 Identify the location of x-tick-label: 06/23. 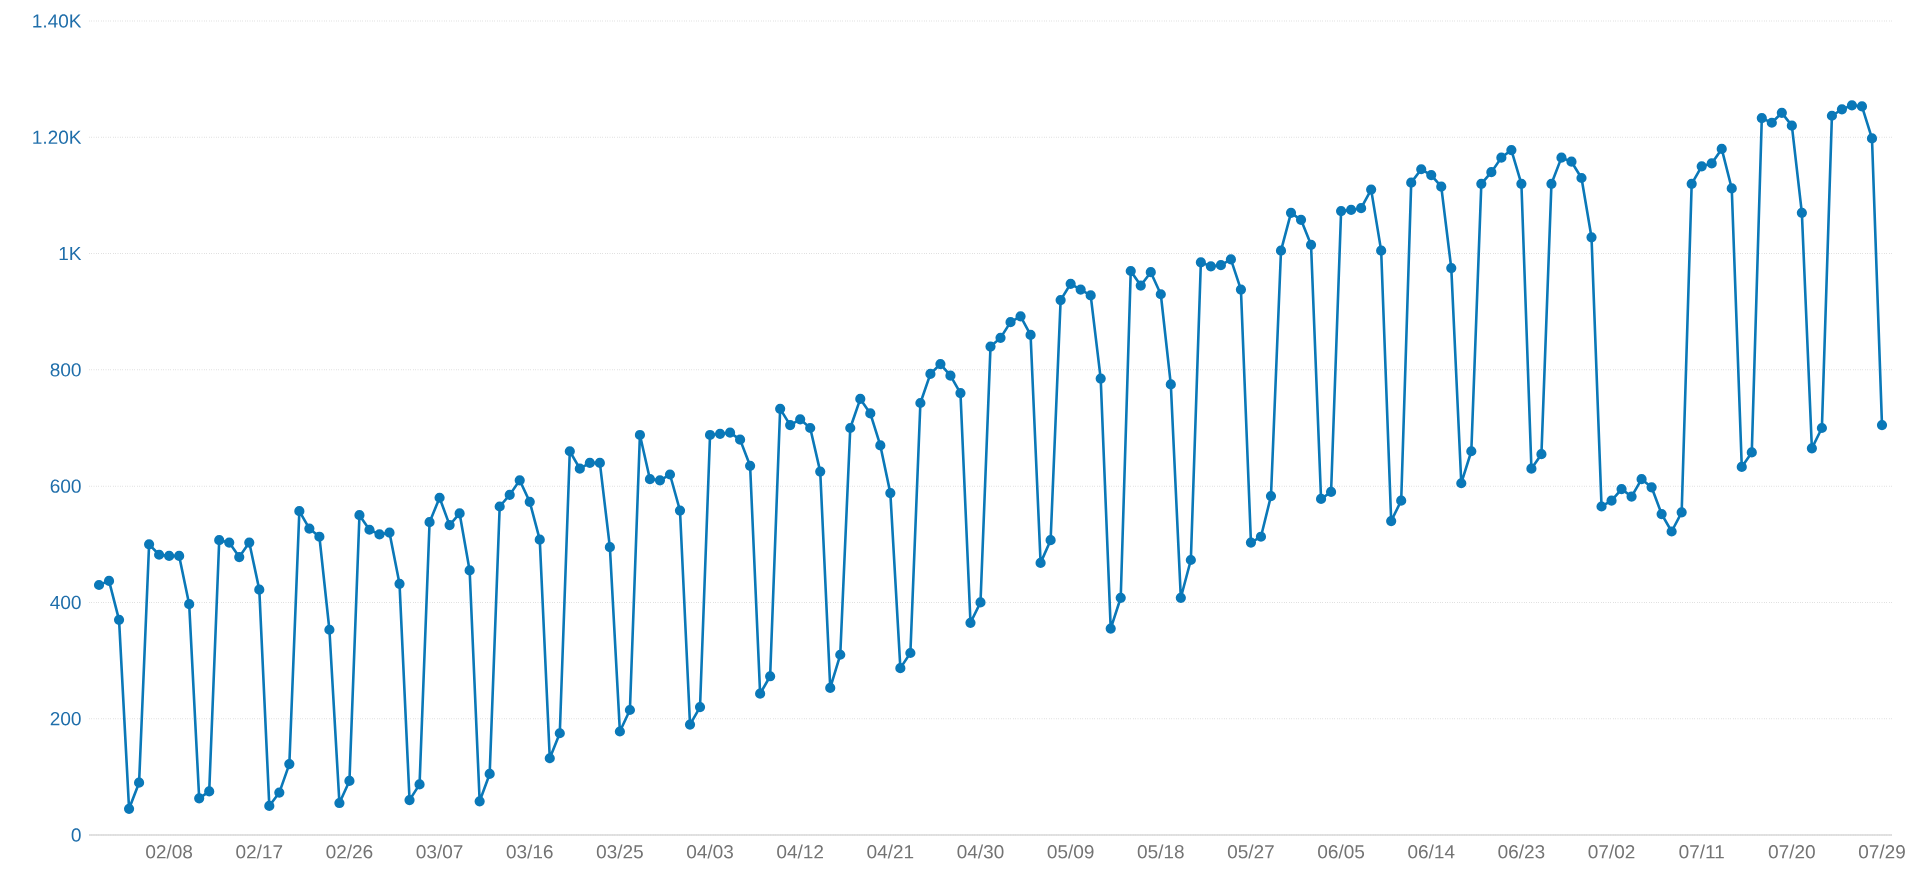
(1521, 851).